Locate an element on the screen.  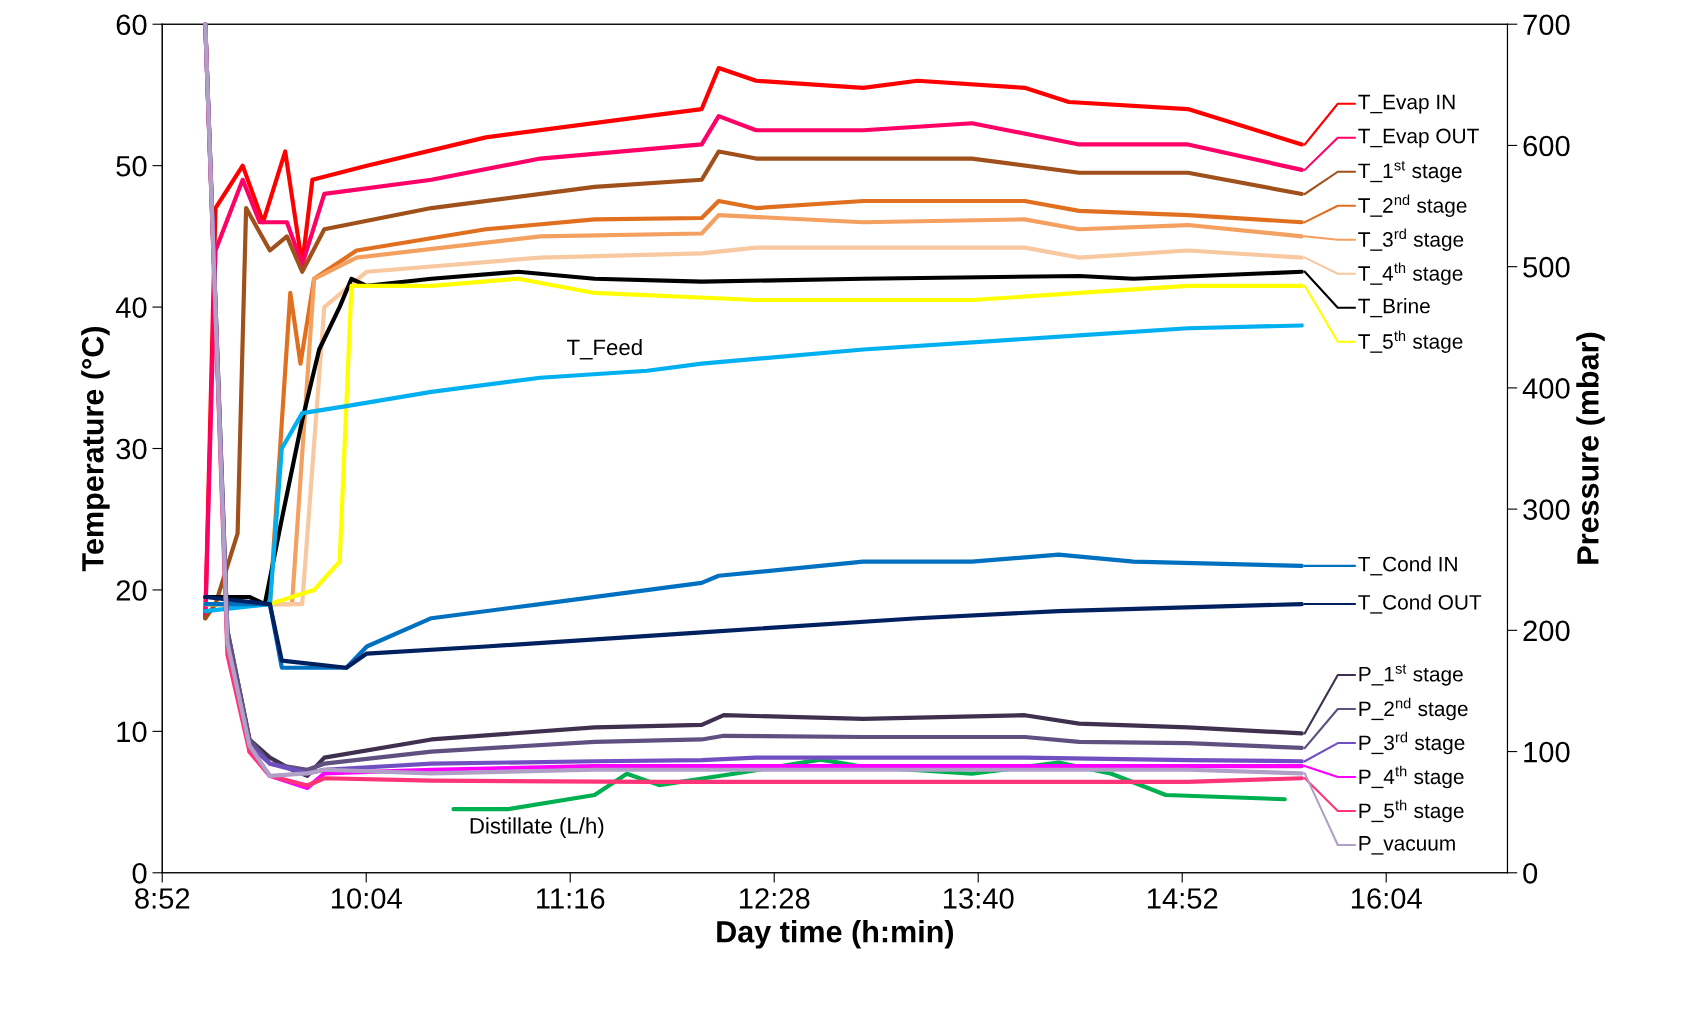
text: T_Evap IN is located at coordinates (1406, 104).